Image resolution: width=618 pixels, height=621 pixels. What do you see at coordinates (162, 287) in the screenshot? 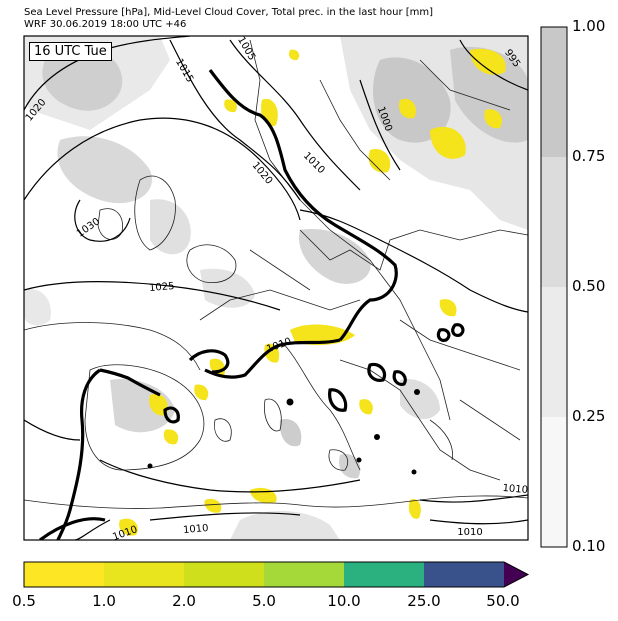
I see `isobar-label: 1025` at bounding box center [162, 287].